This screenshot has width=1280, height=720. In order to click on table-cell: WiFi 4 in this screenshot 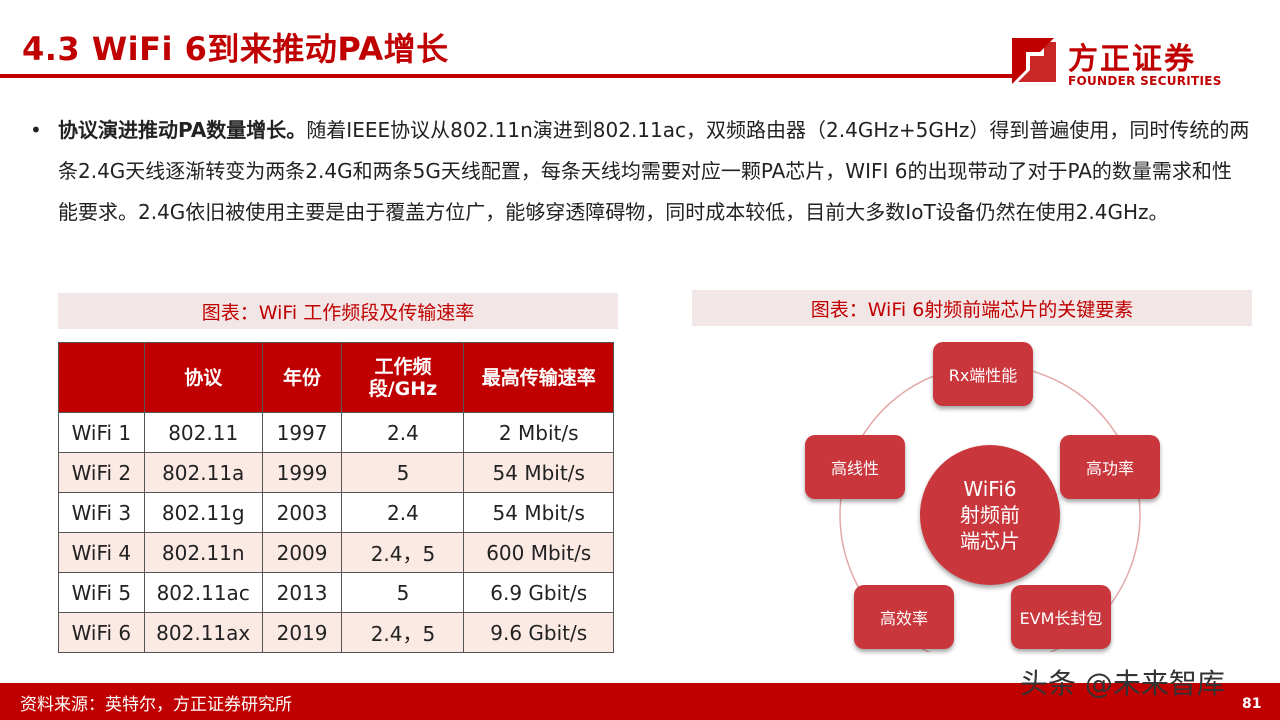, I will do `click(101, 552)`.